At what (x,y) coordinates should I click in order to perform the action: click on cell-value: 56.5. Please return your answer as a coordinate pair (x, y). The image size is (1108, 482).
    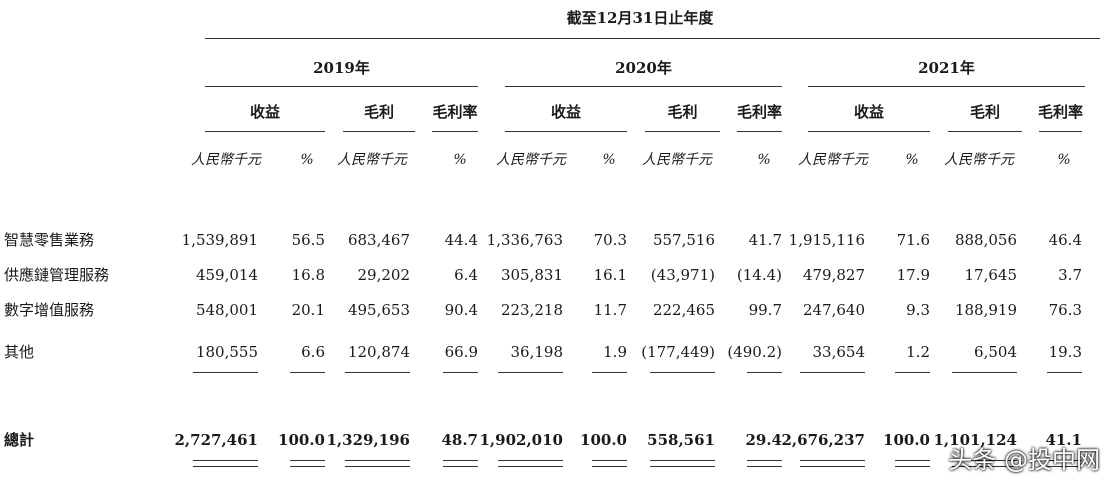
    Looking at the image, I should click on (308, 240).